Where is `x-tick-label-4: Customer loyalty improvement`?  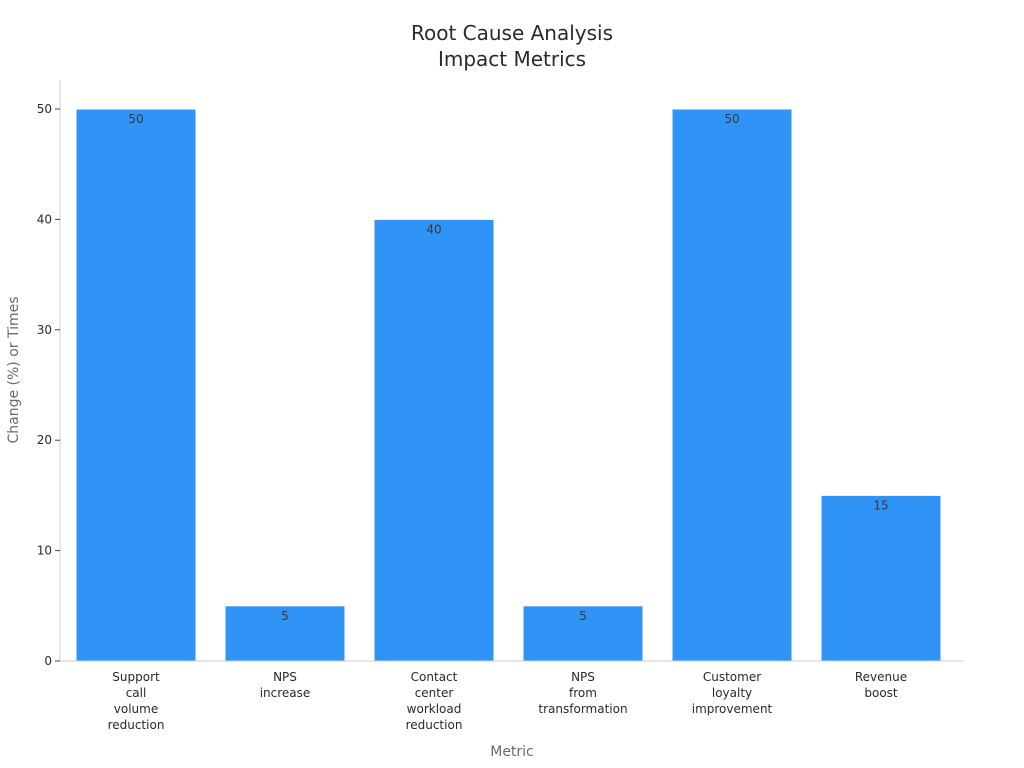 x-tick-label-4: Customer loyalty improvement is located at coordinates (732, 693).